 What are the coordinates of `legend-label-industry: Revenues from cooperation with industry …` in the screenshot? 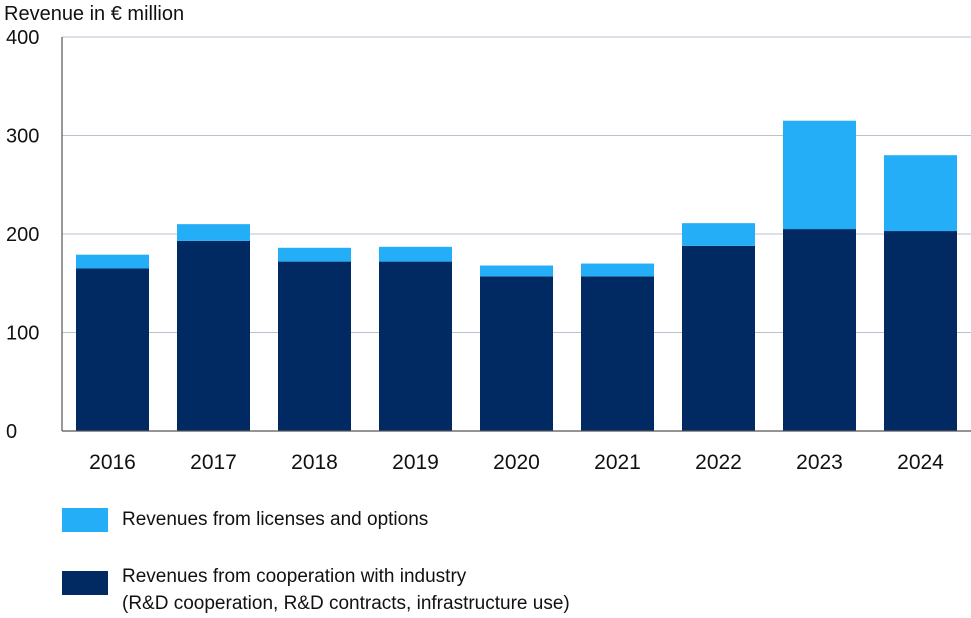 It's located at (346, 590).